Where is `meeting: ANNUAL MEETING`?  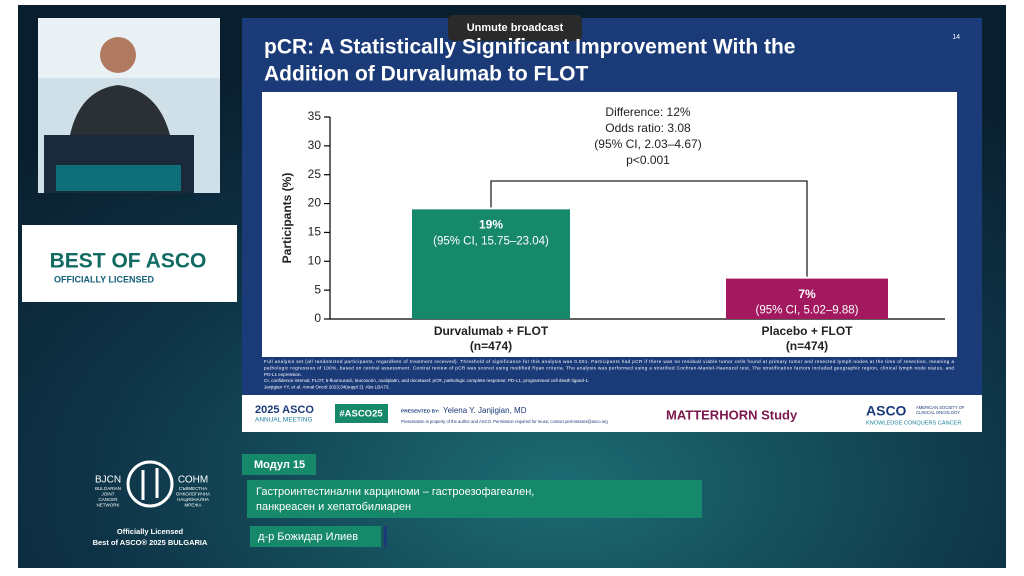
meeting: ANNUAL MEETING is located at coordinates (284, 420).